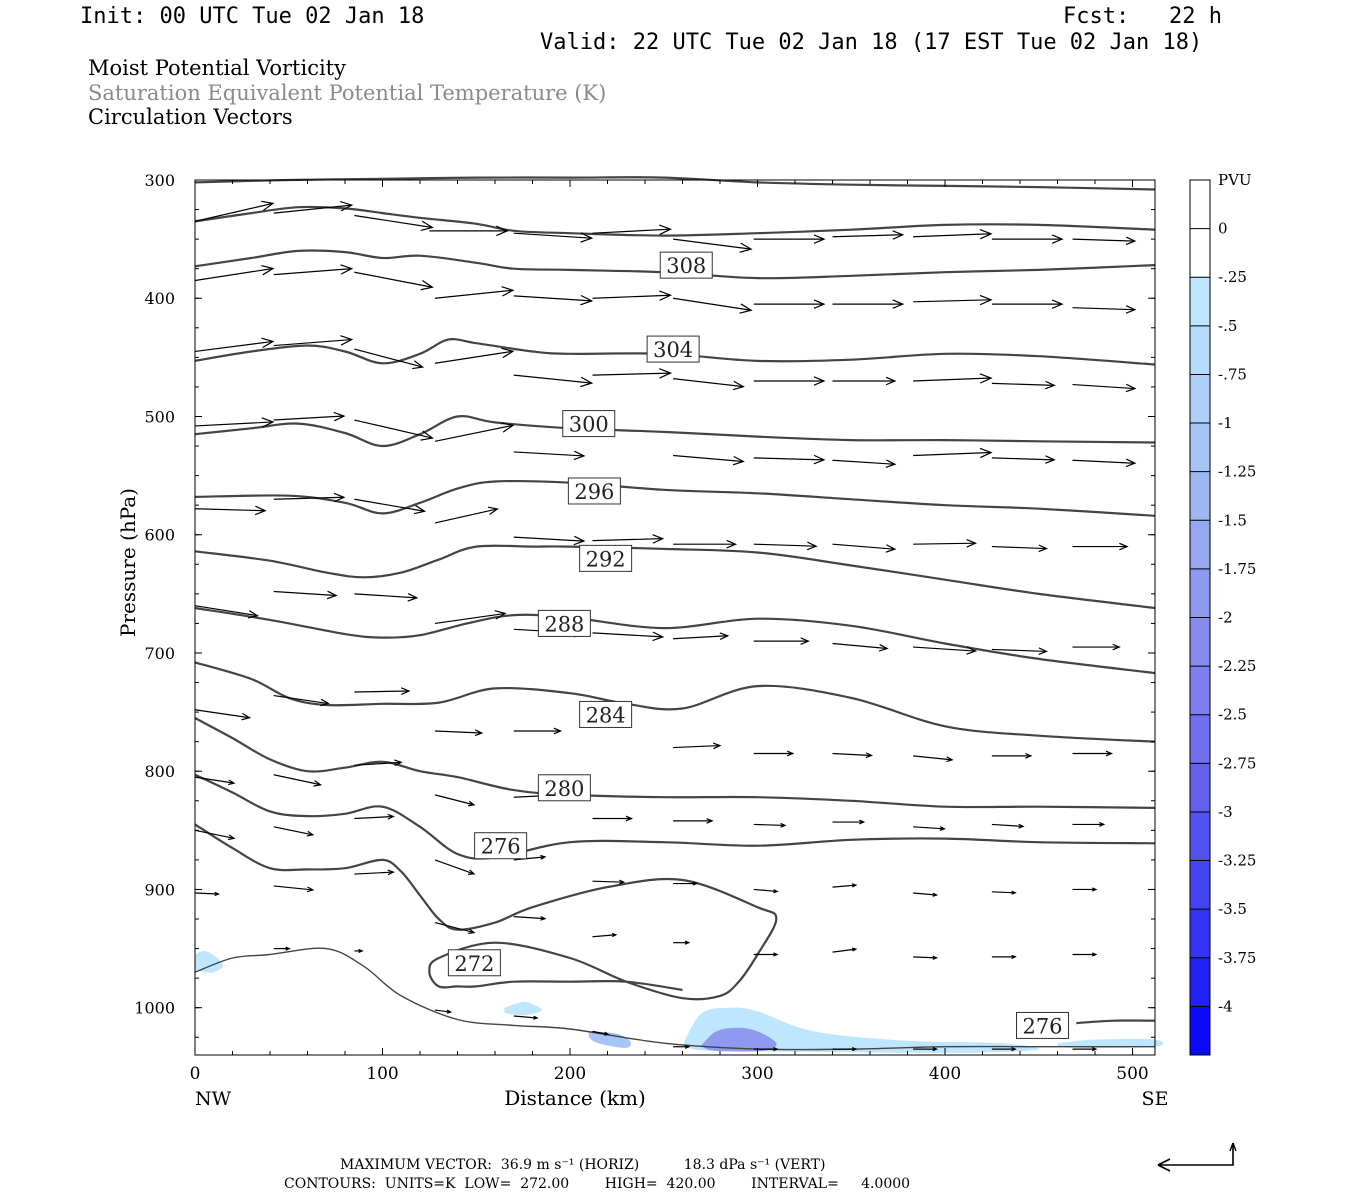 This screenshot has height=1200, width=1350. Describe the element at coordinates (679, 1001) in the screenshot. I see `pv-shading-layer` at that location.